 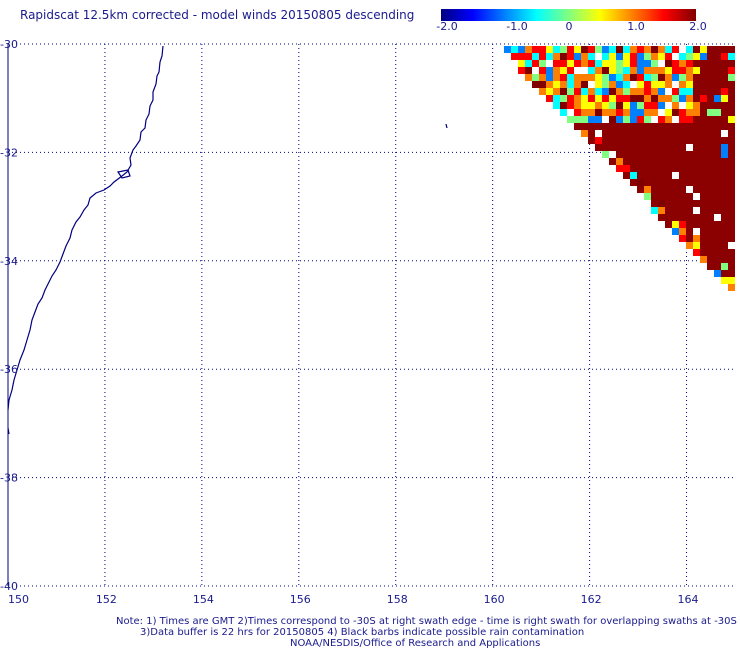 What do you see at coordinates (85, 228) in the screenshot?
I see `coastline` at bounding box center [85, 228].